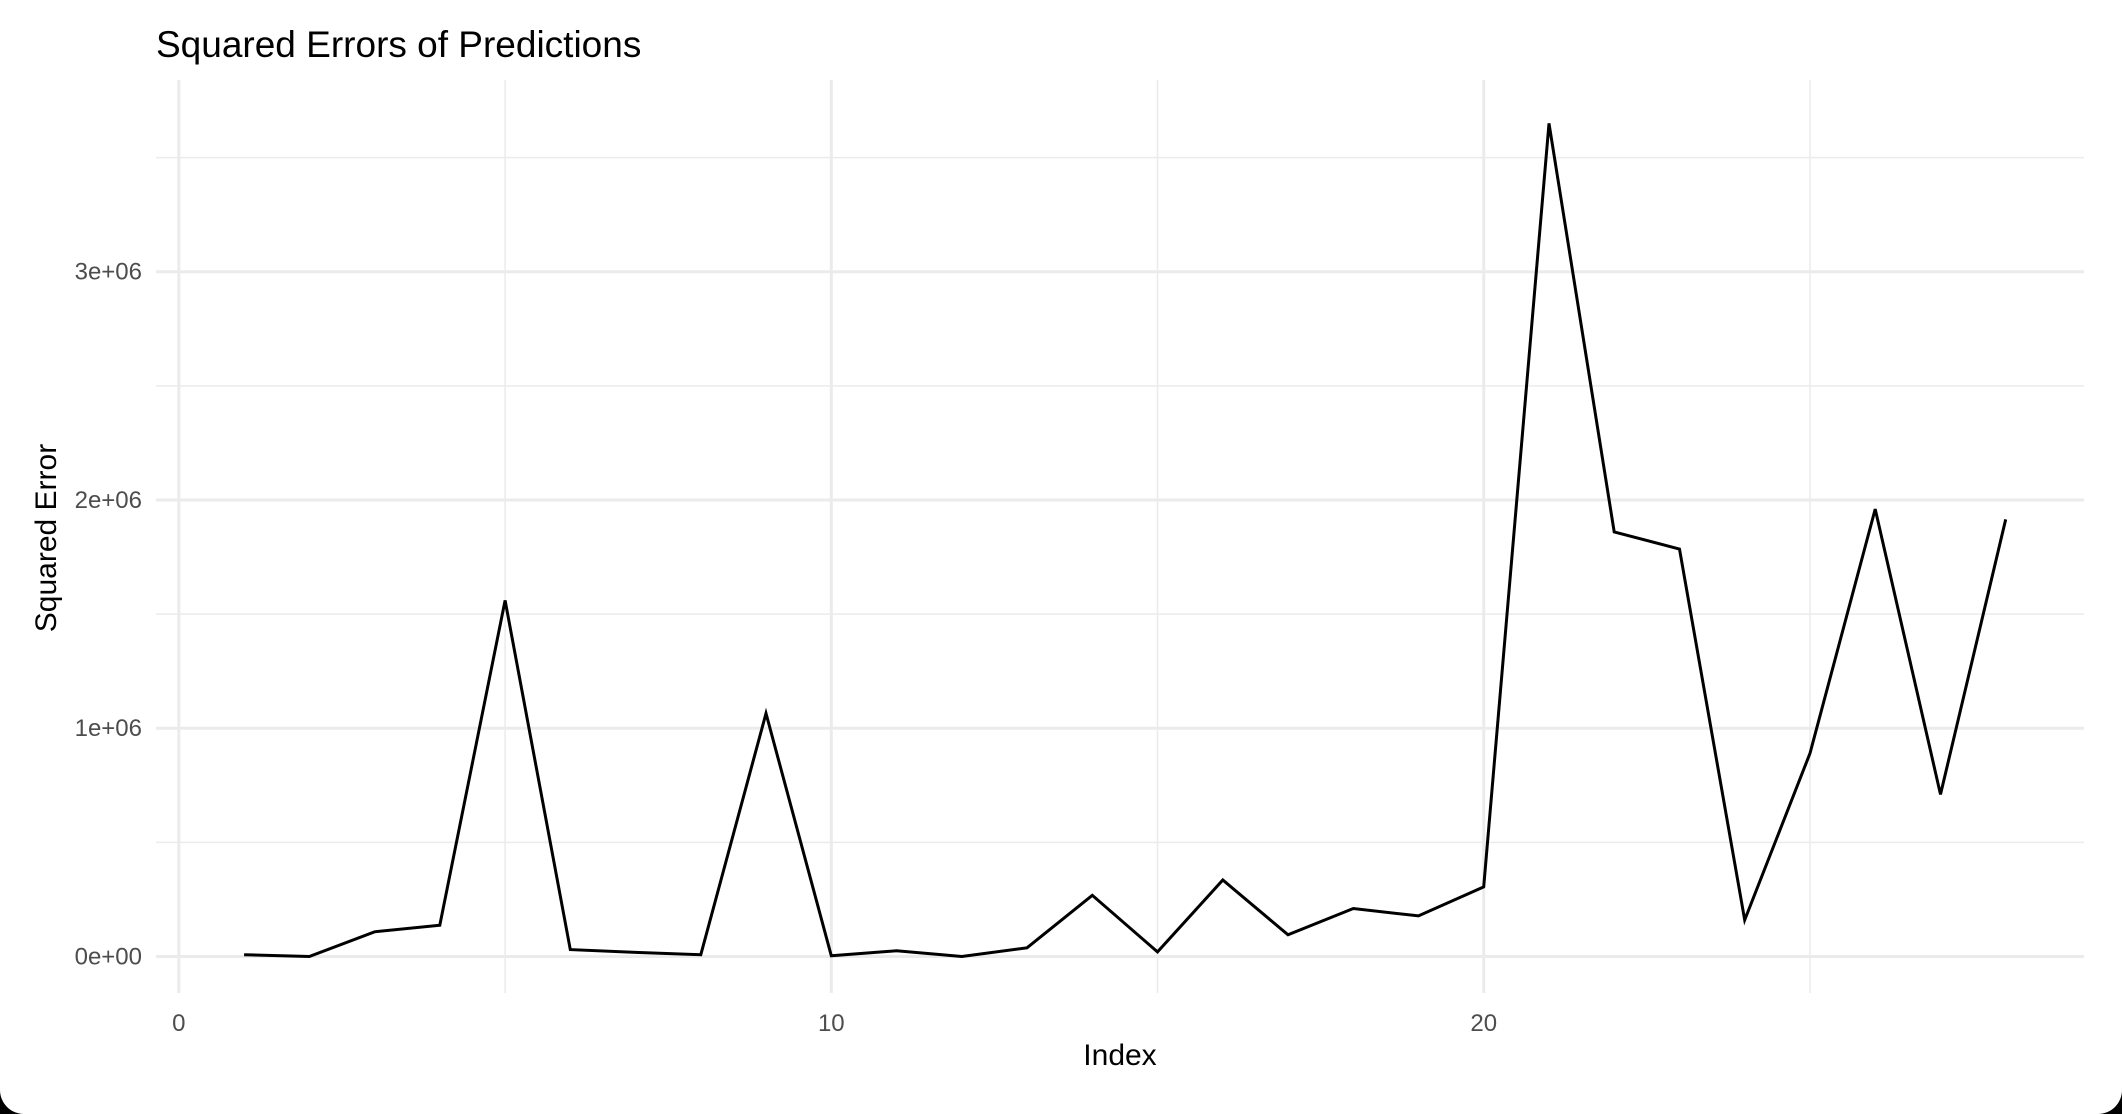 Image resolution: width=2122 pixels, height=1114 pixels. What do you see at coordinates (108, 615) in the screenshot?
I see `y-tick-labels: 0e+00 1e+06 2e+06 3e+06` at bounding box center [108, 615].